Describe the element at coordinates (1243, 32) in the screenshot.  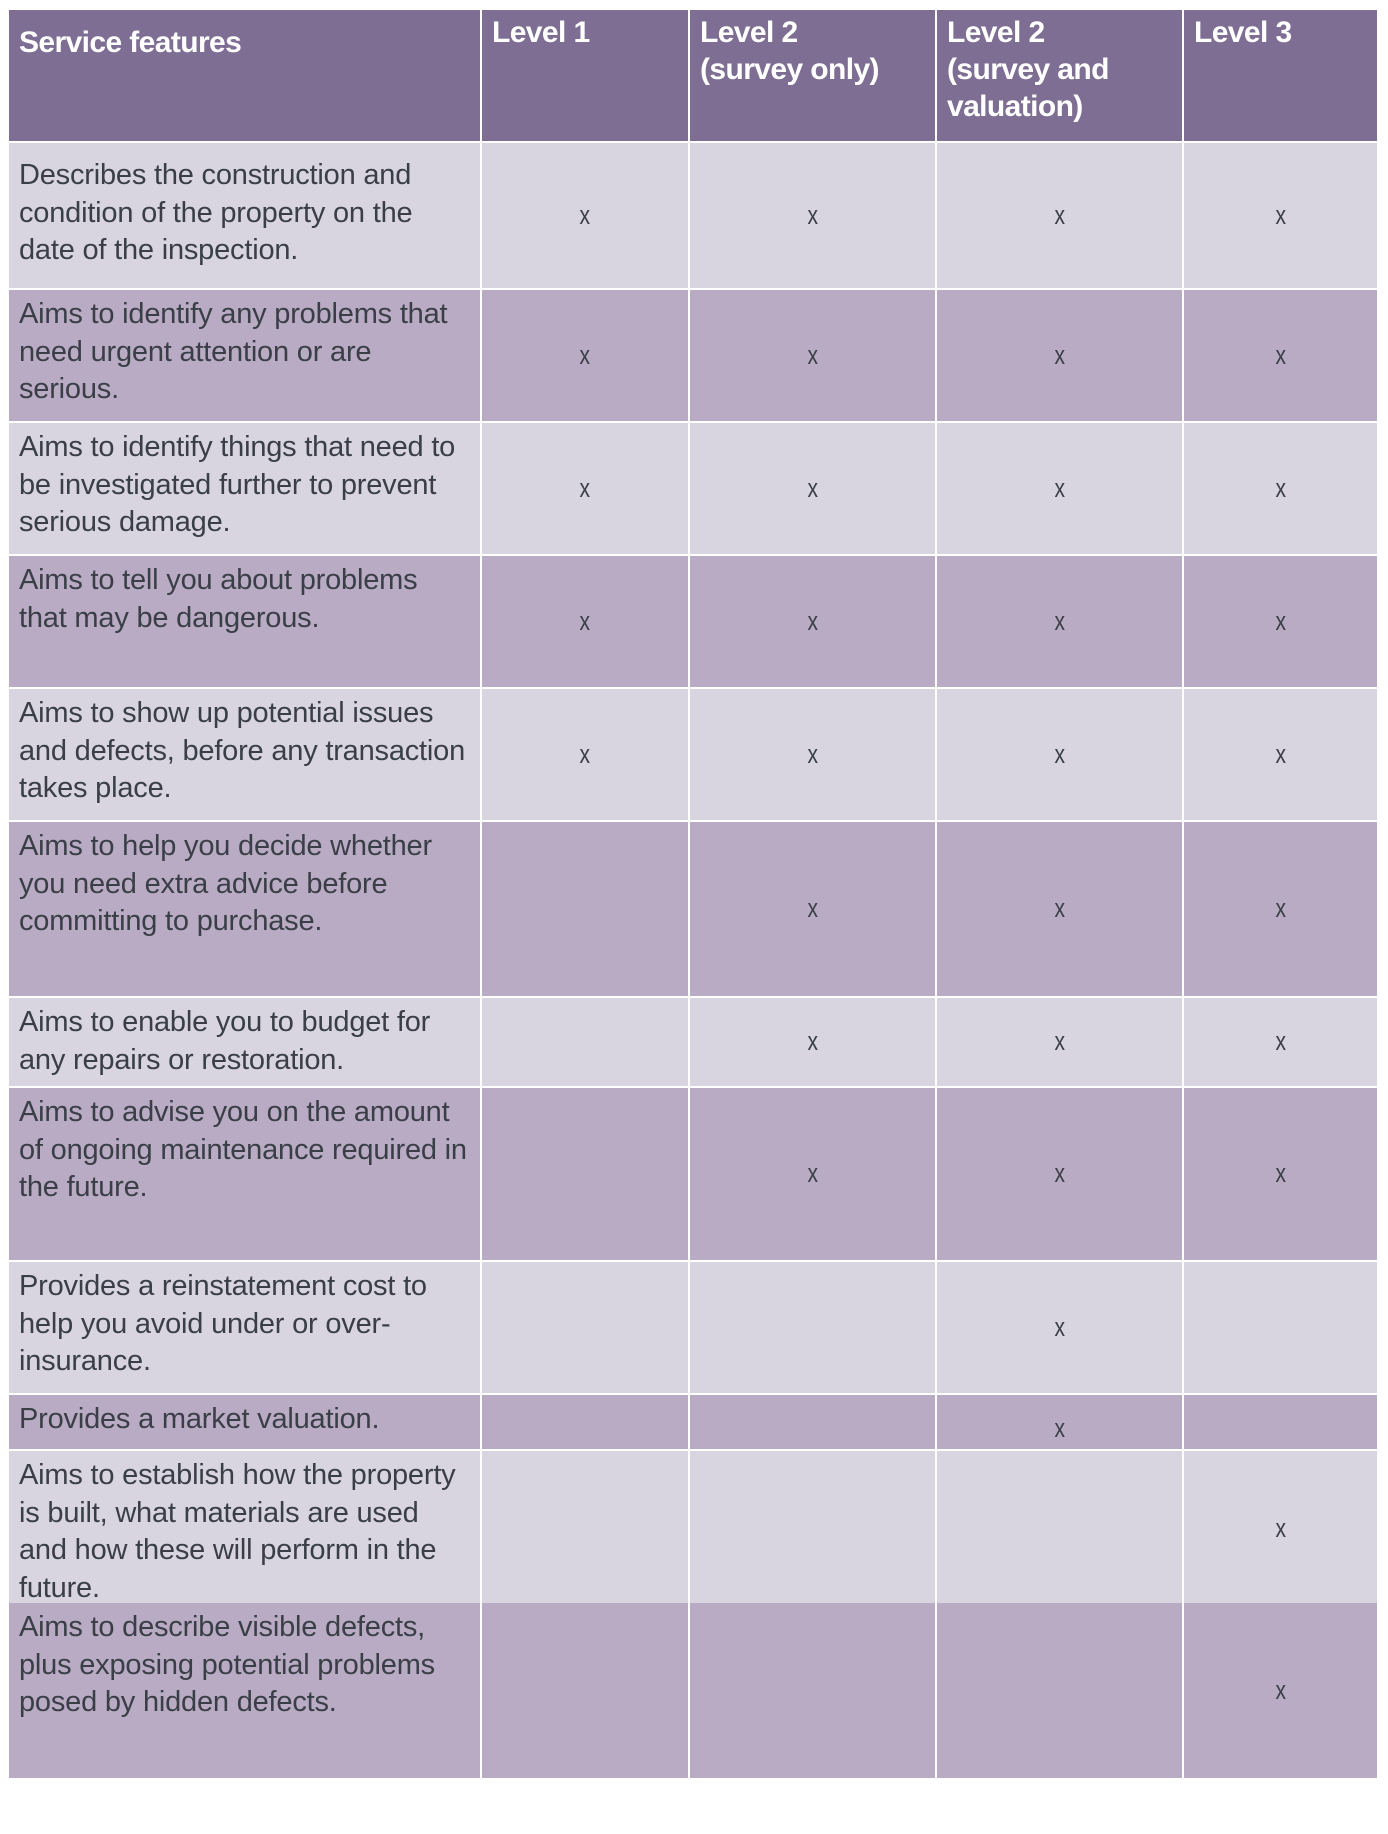
I see `header-label: Level 3` at that location.